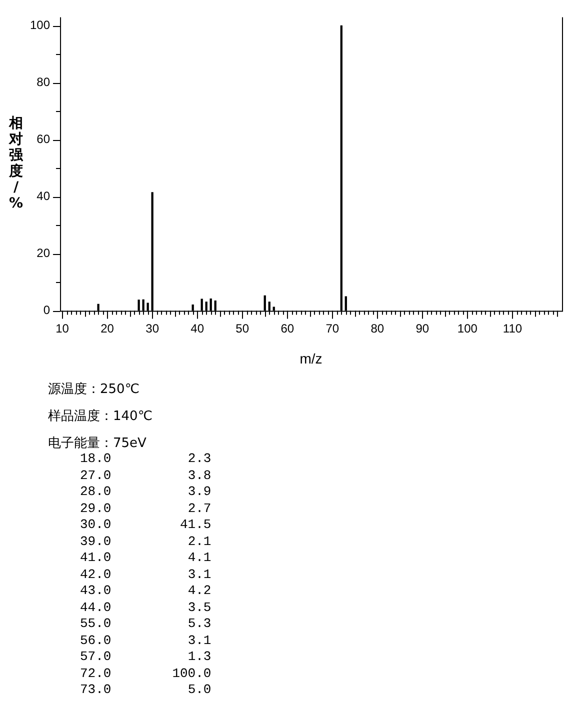 The image size is (570, 713). Describe the element at coordinates (197, 328) in the screenshot. I see `x-tick-label: 40` at that location.